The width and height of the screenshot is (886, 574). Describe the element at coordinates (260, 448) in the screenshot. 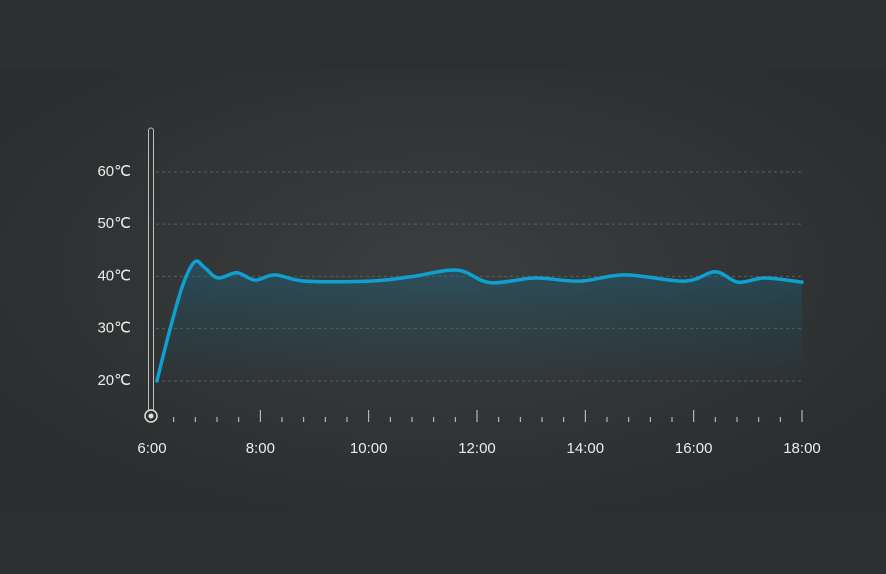

I see `x-tick-label: 8:00` at that location.